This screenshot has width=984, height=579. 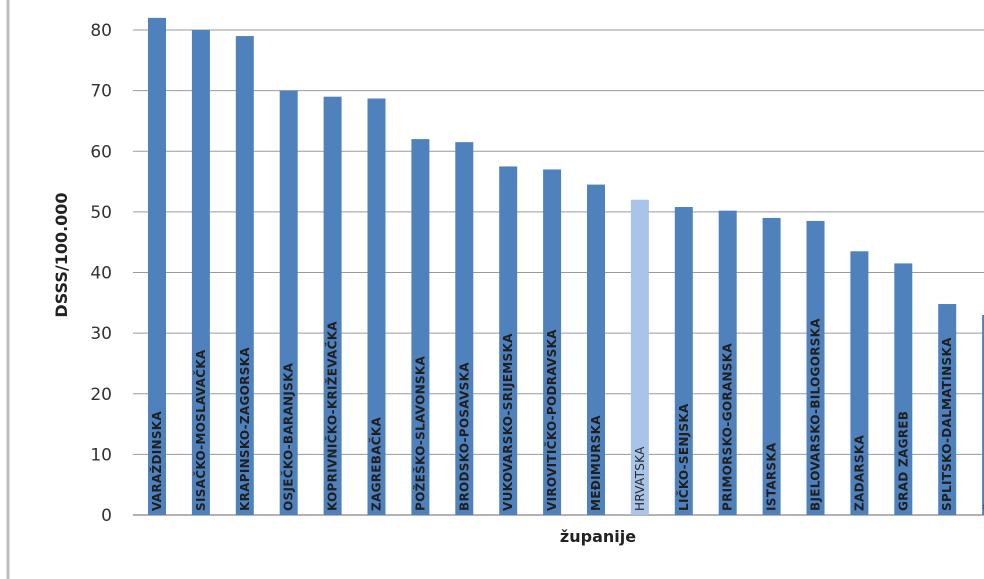 I want to click on bar-category-label: SPLITSKO-DALMATINSKA, so click(x=947, y=424).